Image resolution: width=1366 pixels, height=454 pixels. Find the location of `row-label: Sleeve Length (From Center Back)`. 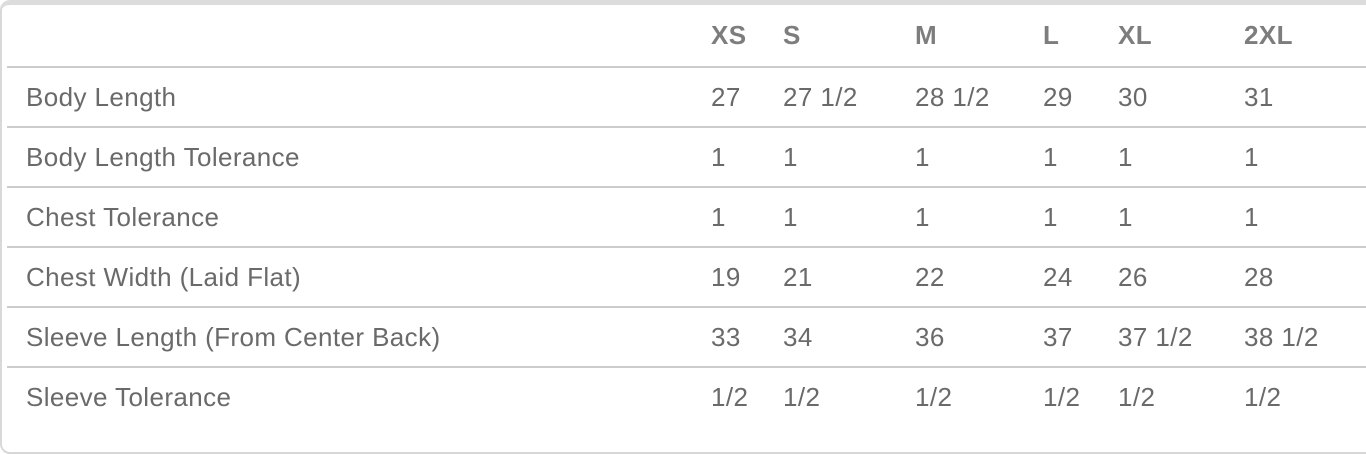

row-label: Sleeve Length (From Center Back) is located at coordinates (233, 336).